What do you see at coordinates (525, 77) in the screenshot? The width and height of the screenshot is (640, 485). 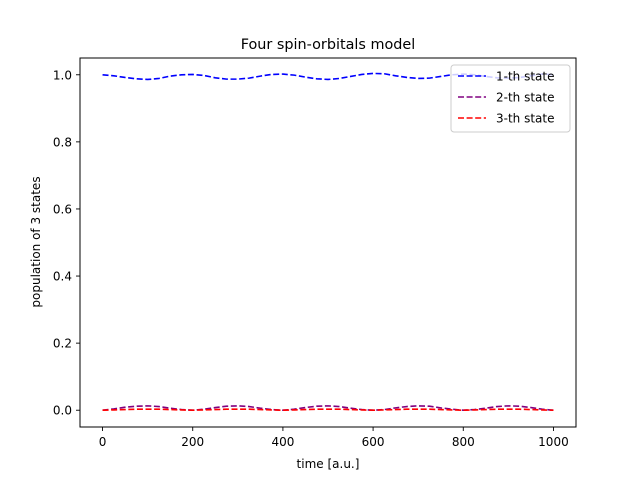 I see `legend-label-1: 1-th state` at bounding box center [525, 77].